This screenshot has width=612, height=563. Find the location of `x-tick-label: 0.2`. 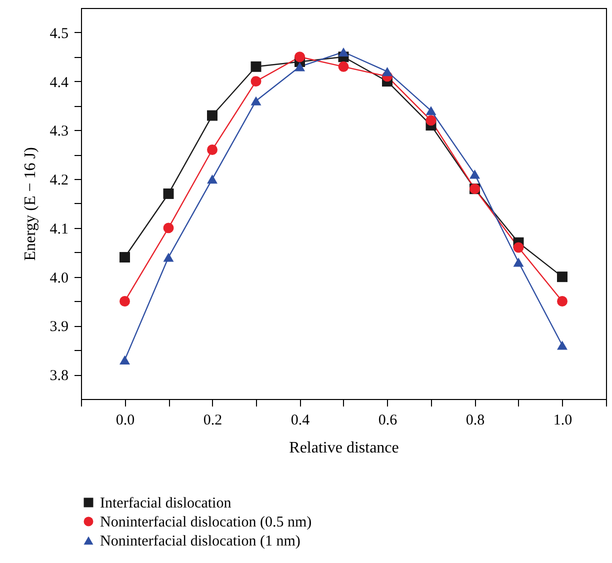

x-tick-label: 0.2 is located at coordinates (212, 420).